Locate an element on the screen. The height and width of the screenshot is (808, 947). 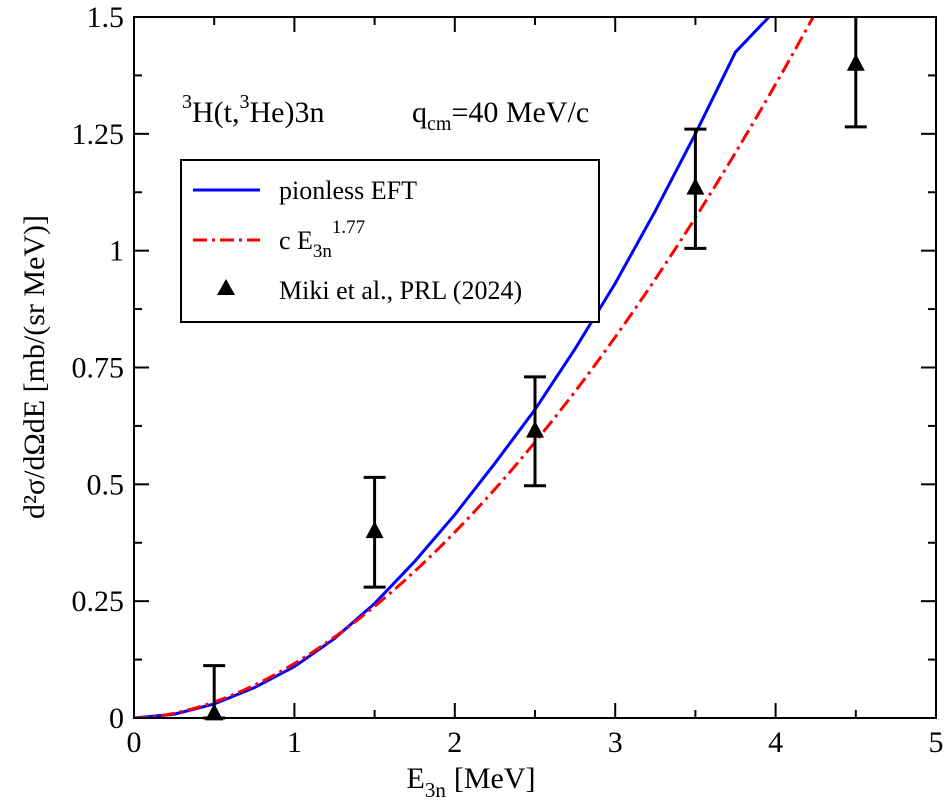
x-axis-title-sub: 3n is located at coordinates (436, 790).